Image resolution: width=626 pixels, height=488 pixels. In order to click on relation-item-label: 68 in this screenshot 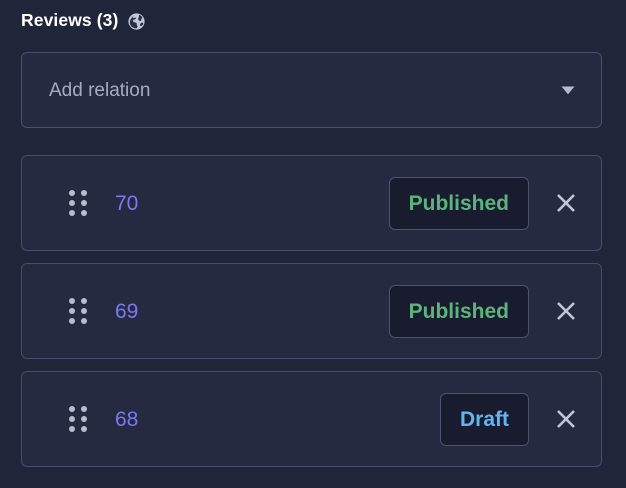, I will do `click(127, 419)`.